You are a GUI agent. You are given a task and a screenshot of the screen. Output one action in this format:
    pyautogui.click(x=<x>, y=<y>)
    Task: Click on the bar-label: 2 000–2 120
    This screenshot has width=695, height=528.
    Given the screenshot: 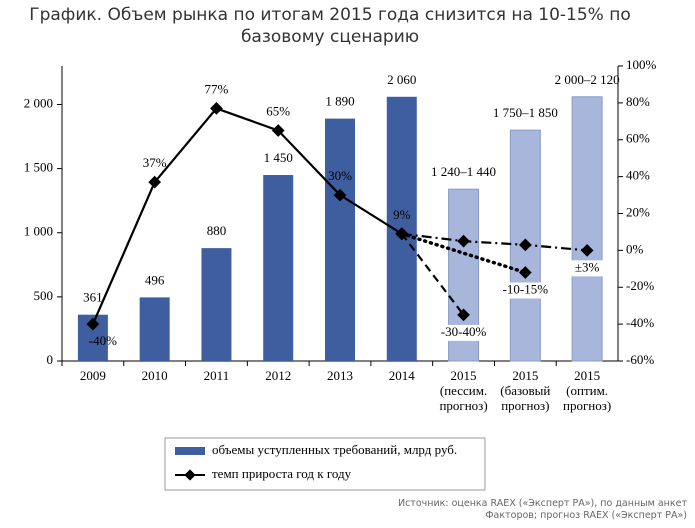 What is the action you would take?
    pyautogui.click(x=587, y=79)
    